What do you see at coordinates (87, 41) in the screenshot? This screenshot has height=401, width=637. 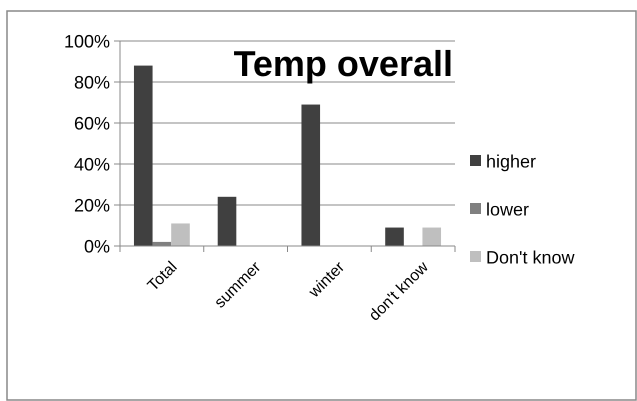 I see `y-tick-label: 100%` at bounding box center [87, 41].